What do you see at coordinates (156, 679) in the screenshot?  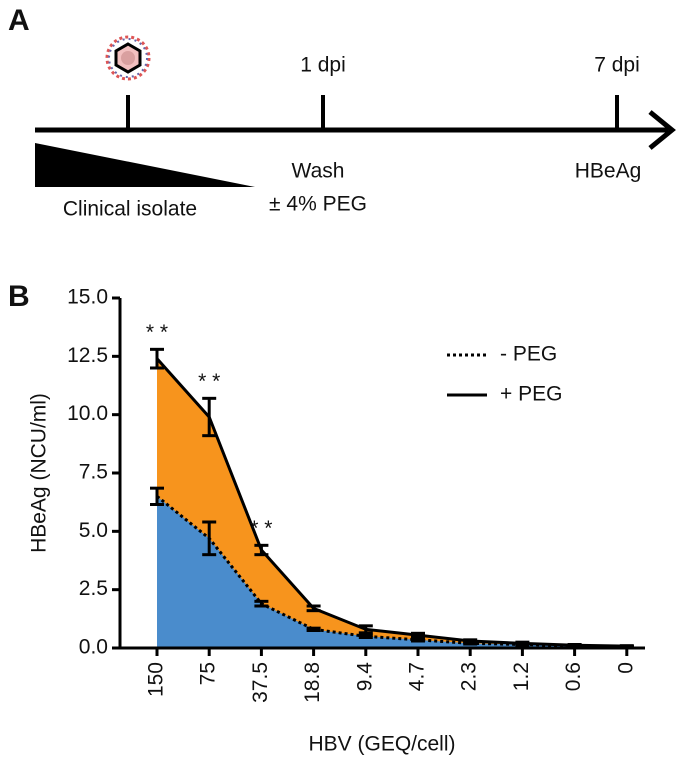 I see `x-tick-label: 150` at bounding box center [156, 679].